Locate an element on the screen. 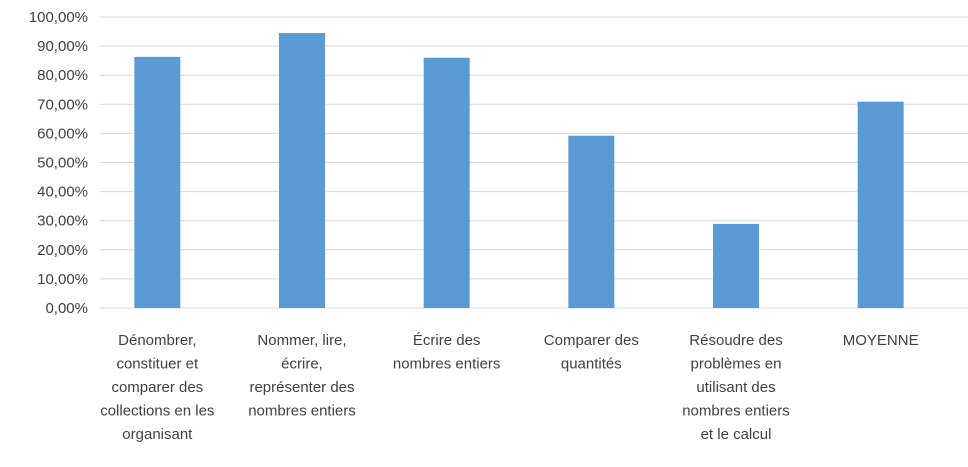 Image resolution: width=968 pixels, height=467 pixels. x-category-label-line: quantités is located at coordinates (591, 364).